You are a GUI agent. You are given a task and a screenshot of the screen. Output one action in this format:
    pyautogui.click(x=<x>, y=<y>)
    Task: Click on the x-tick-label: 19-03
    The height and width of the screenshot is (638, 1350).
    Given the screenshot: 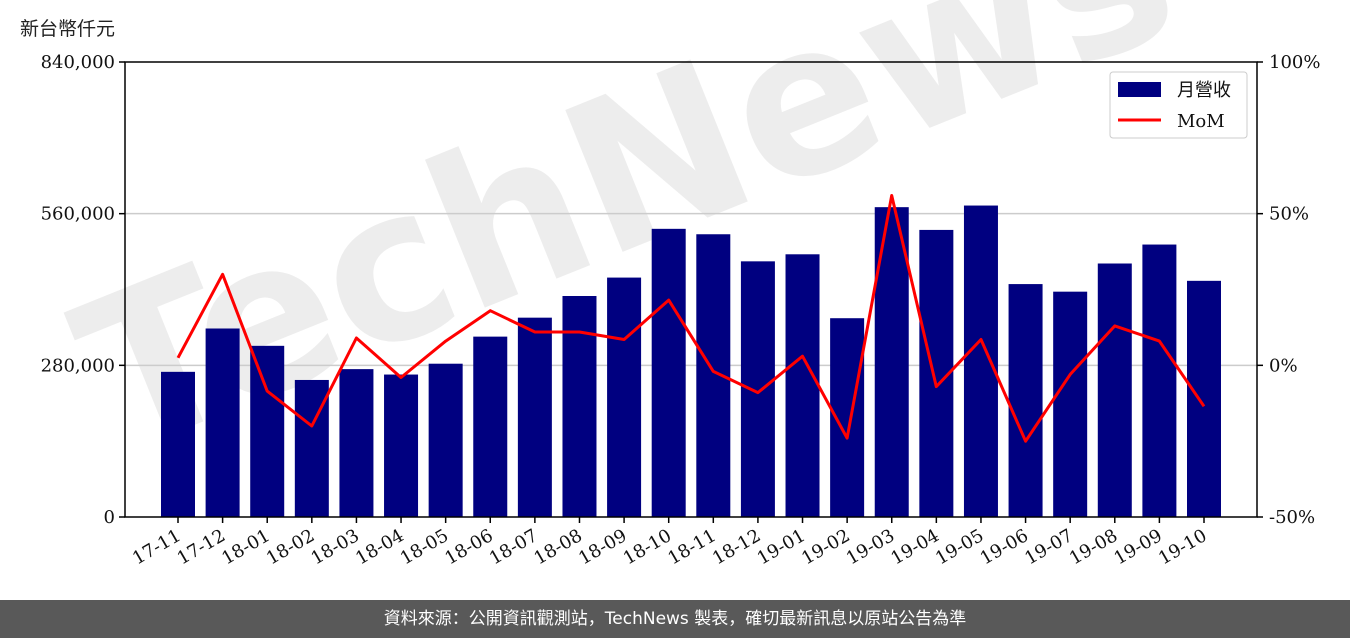 What is the action you would take?
    pyautogui.click(x=870, y=547)
    